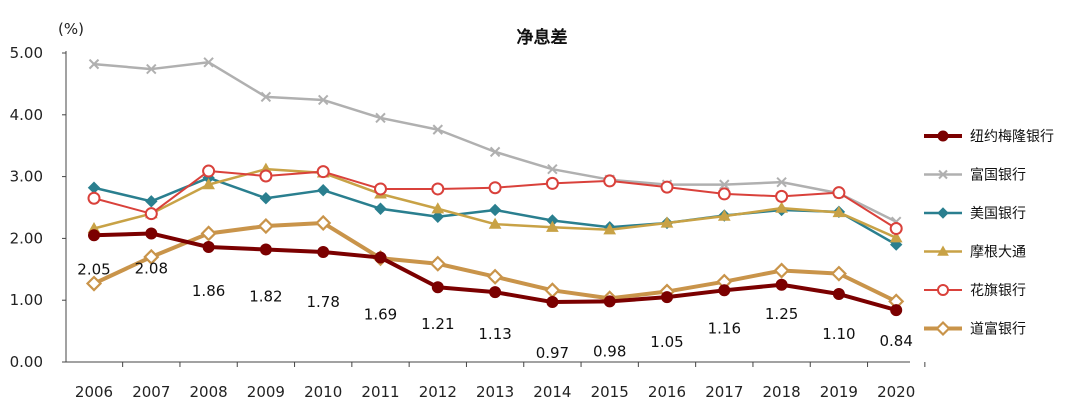  Describe the element at coordinates (26, 53) in the screenshot. I see `y-tick-label: 5.00` at that location.